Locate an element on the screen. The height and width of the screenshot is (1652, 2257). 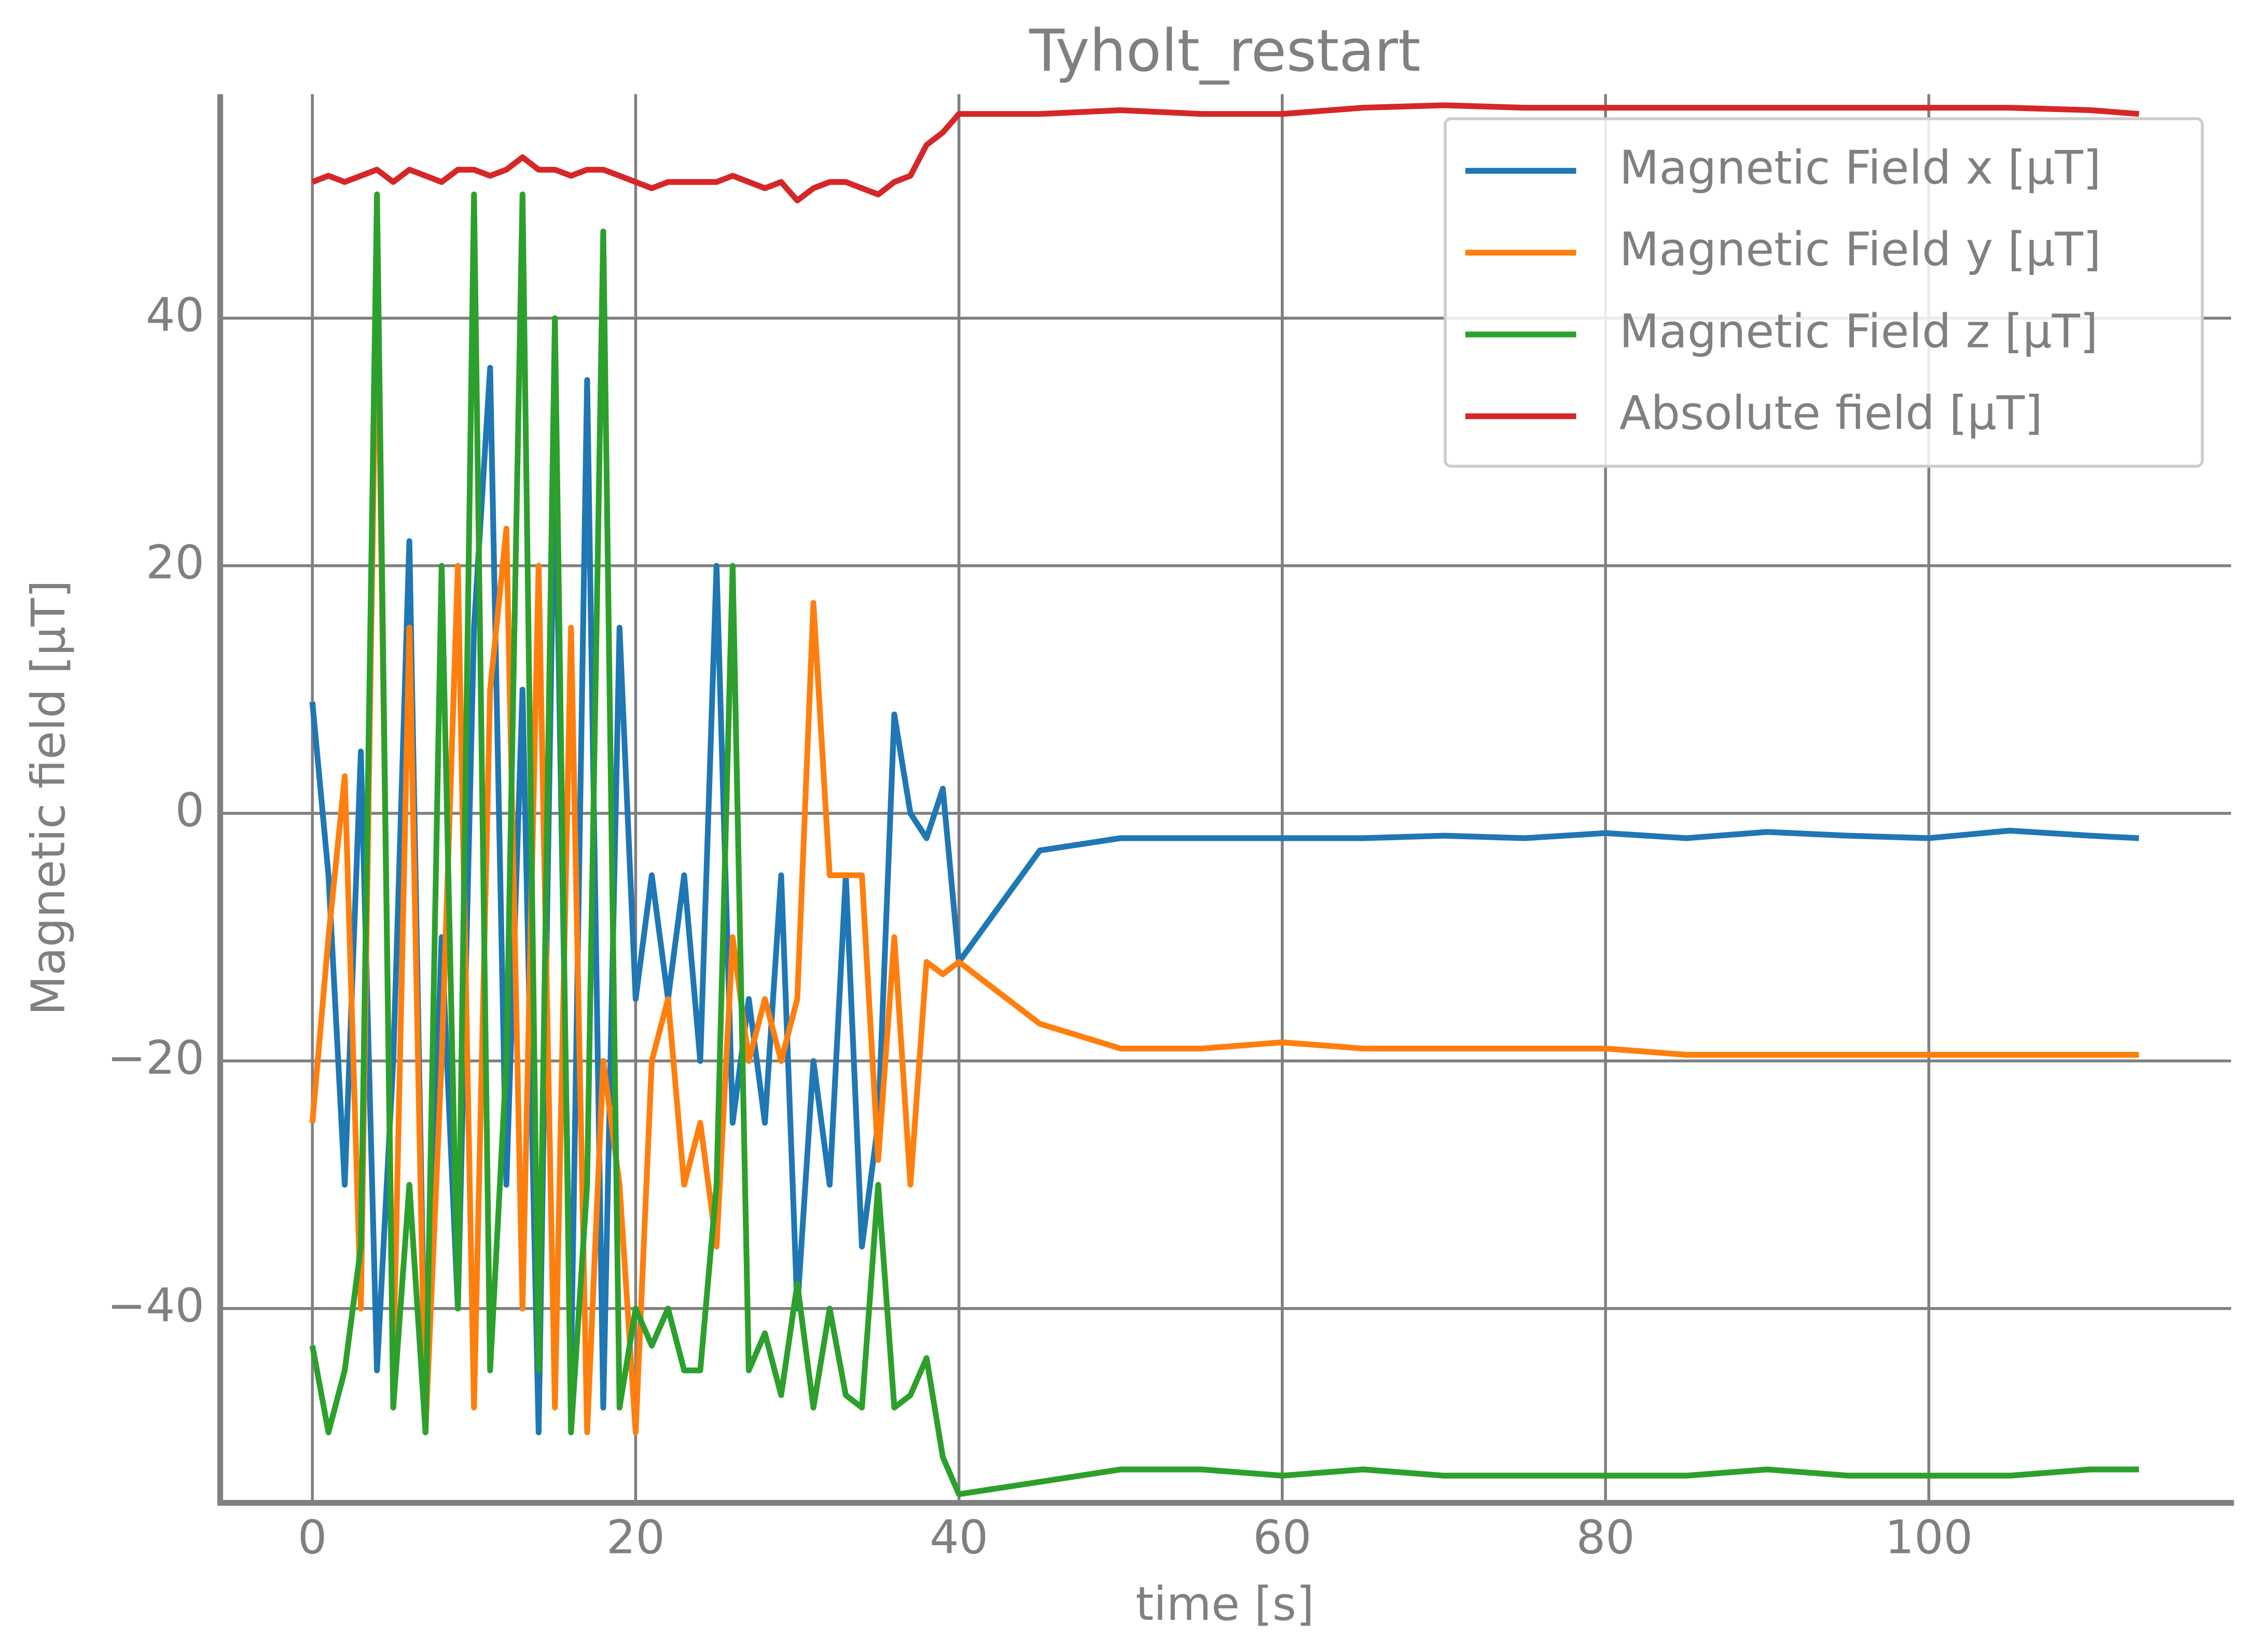
y-axis-label: Magnetic field [μT] is located at coordinates (49, 798).